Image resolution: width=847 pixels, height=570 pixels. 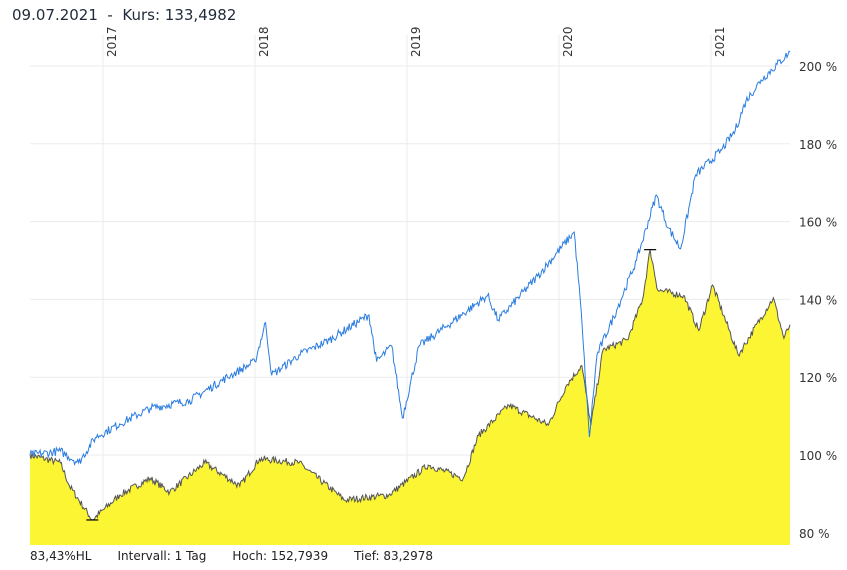 What do you see at coordinates (179, 15) in the screenshot?
I see `price-label: Kurs: 133,4982` at bounding box center [179, 15].